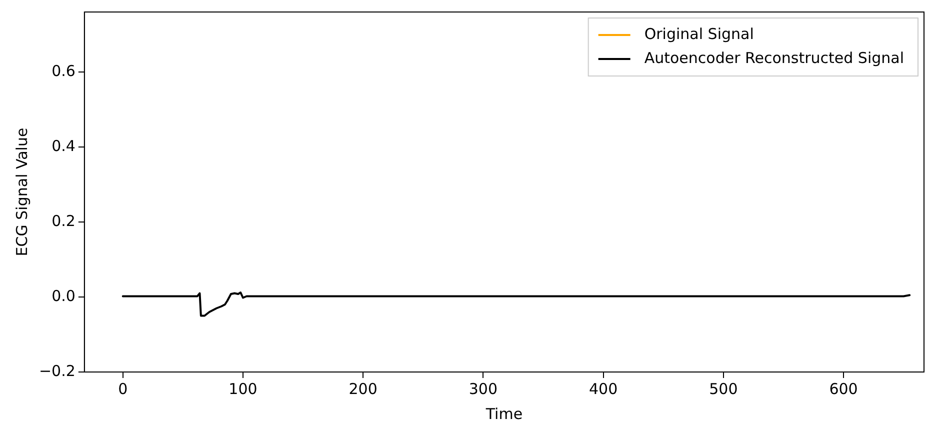 This screenshot has width=928, height=433. I want to click on y-tick-label: 0.0, so click(64, 295).